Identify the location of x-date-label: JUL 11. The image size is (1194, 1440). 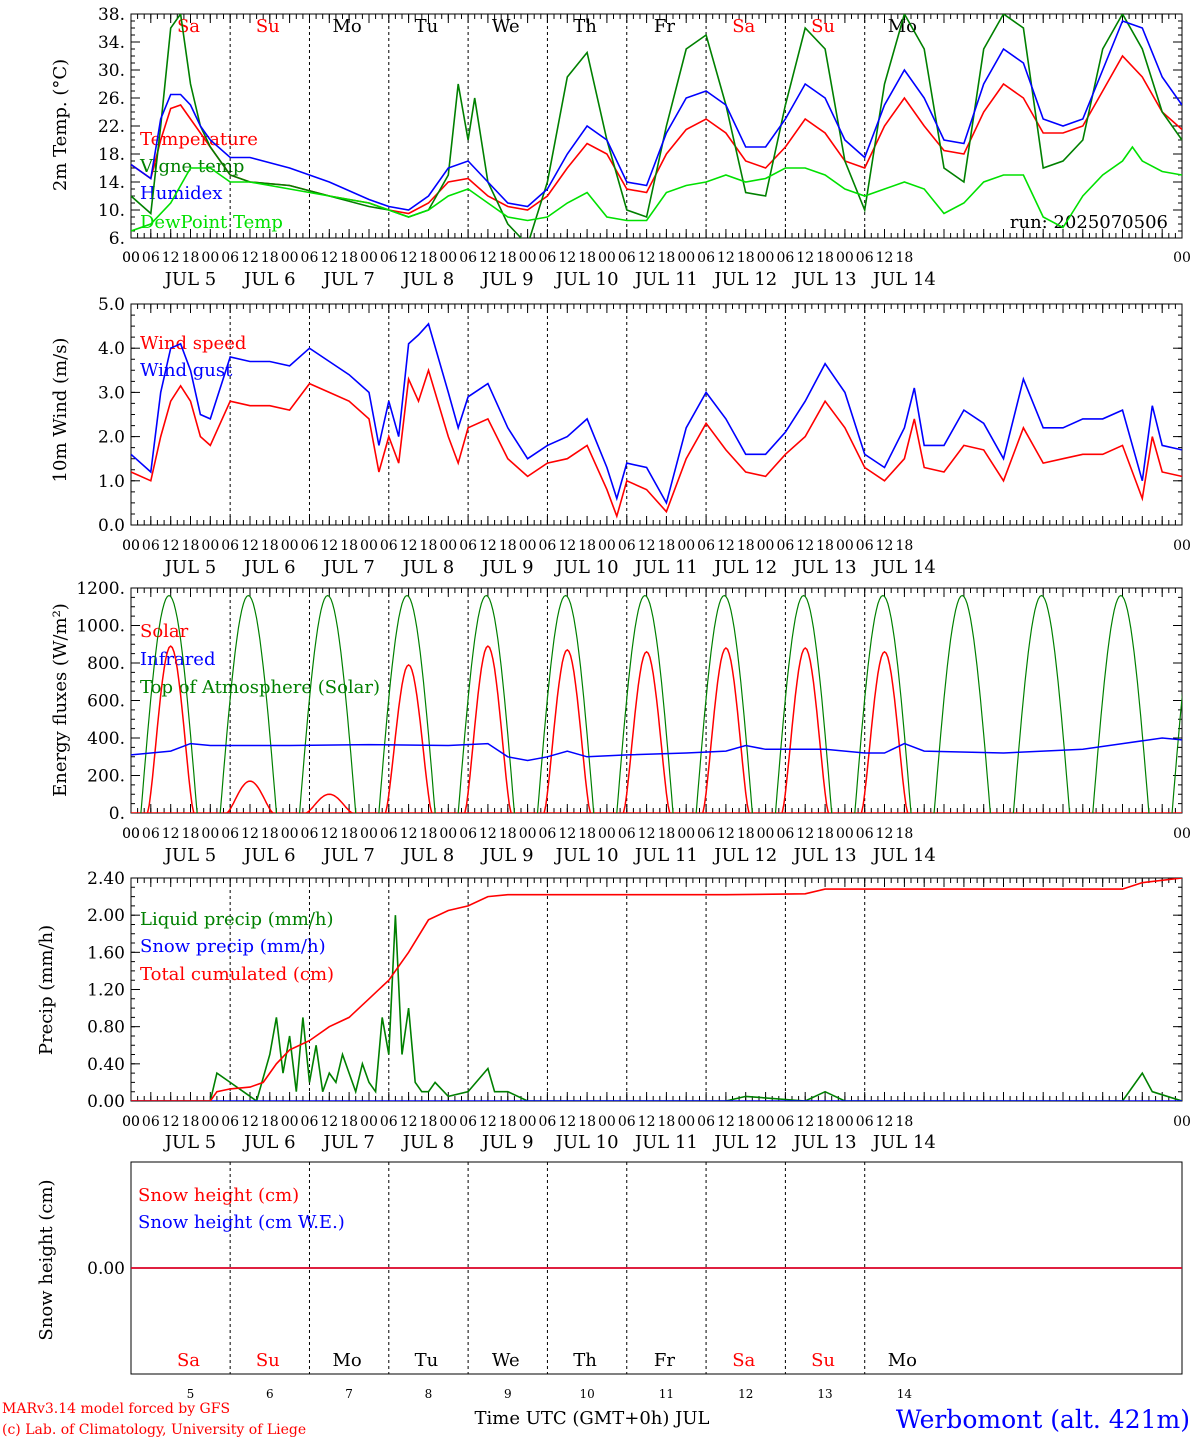
(665, 279).